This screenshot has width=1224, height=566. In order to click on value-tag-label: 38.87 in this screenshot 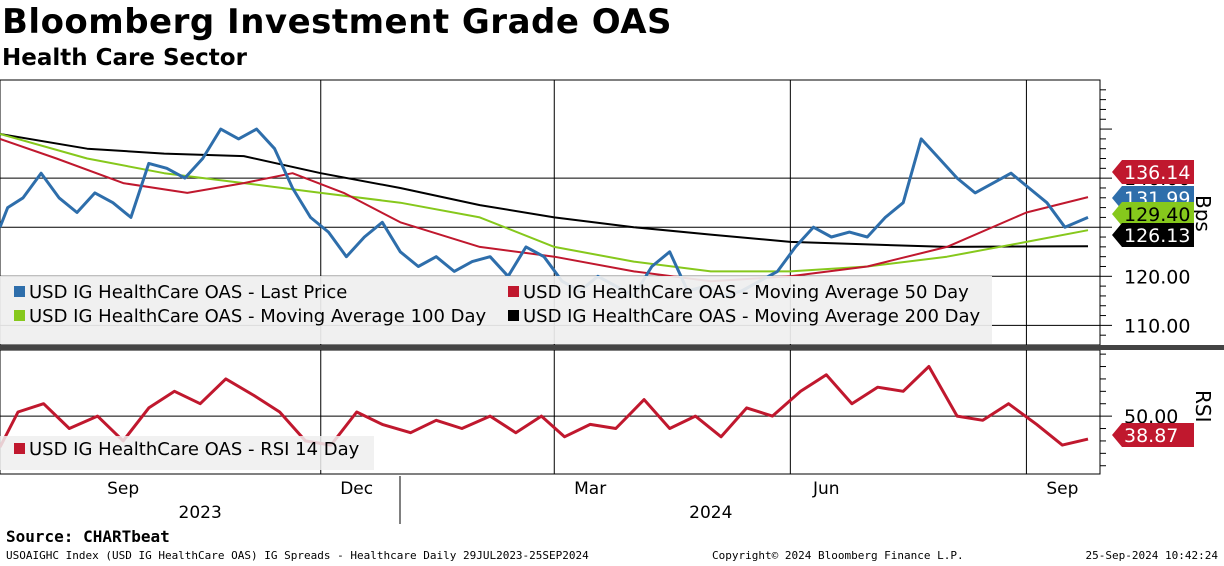, I will do `click(1151, 436)`.